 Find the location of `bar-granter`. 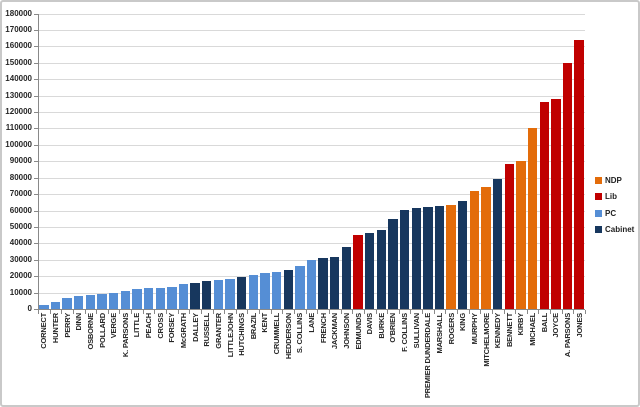

bar-granter is located at coordinates (218, 294).